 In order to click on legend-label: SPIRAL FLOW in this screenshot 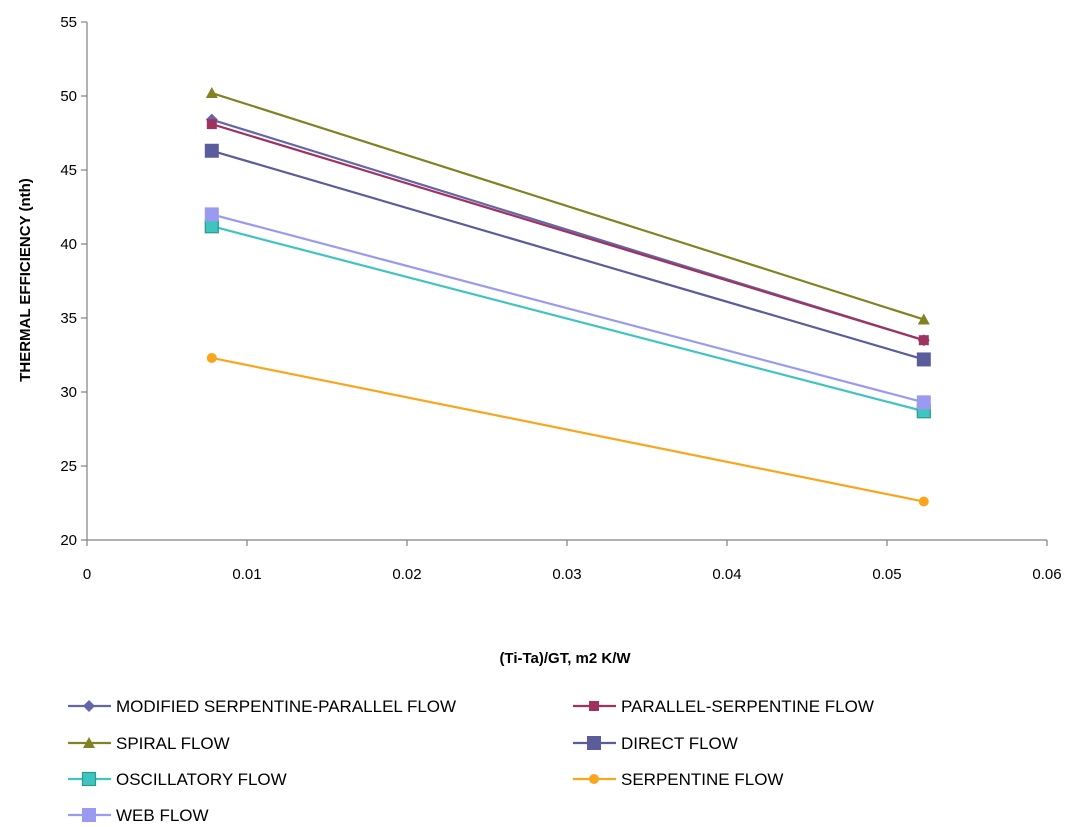, I will do `click(173, 743)`.